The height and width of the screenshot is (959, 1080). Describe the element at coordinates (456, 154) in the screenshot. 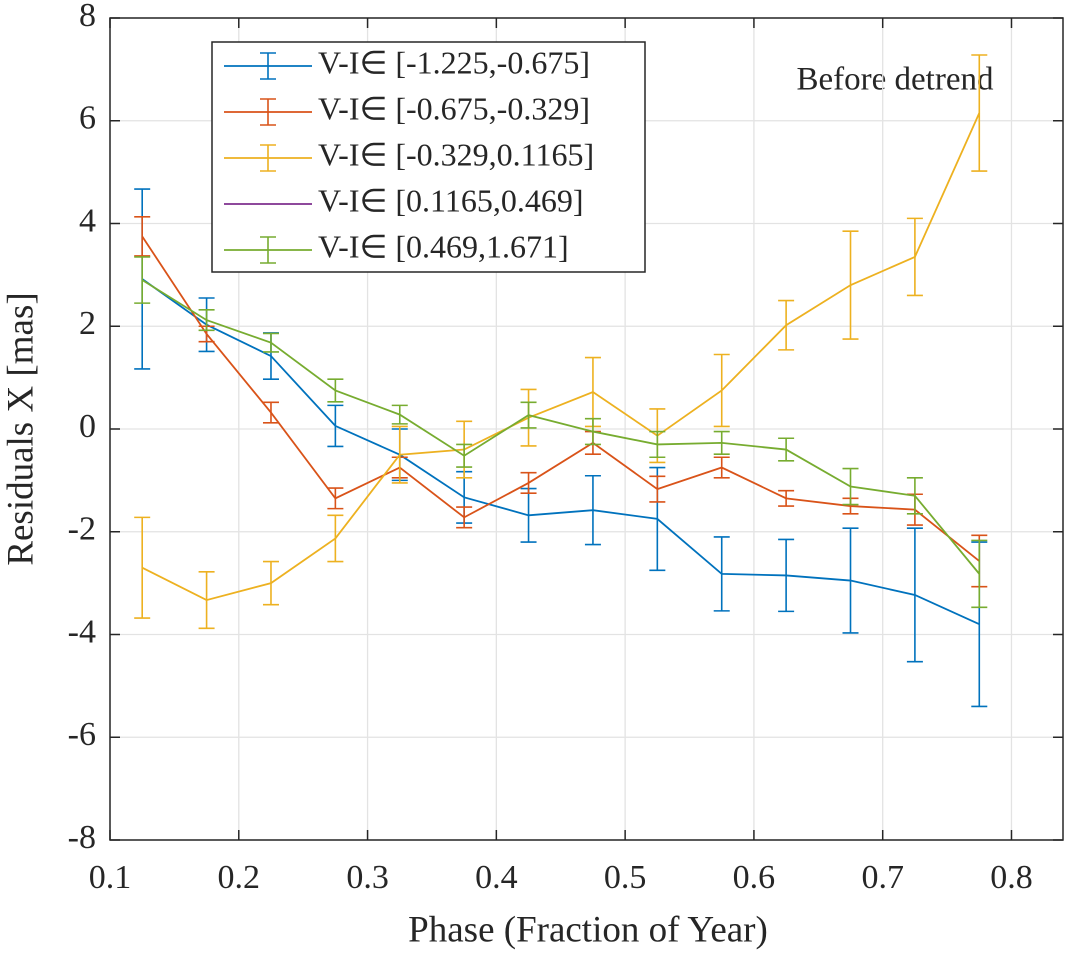

I see `legend-label: V-I∈ [-0.329,0.1165]` at that location.